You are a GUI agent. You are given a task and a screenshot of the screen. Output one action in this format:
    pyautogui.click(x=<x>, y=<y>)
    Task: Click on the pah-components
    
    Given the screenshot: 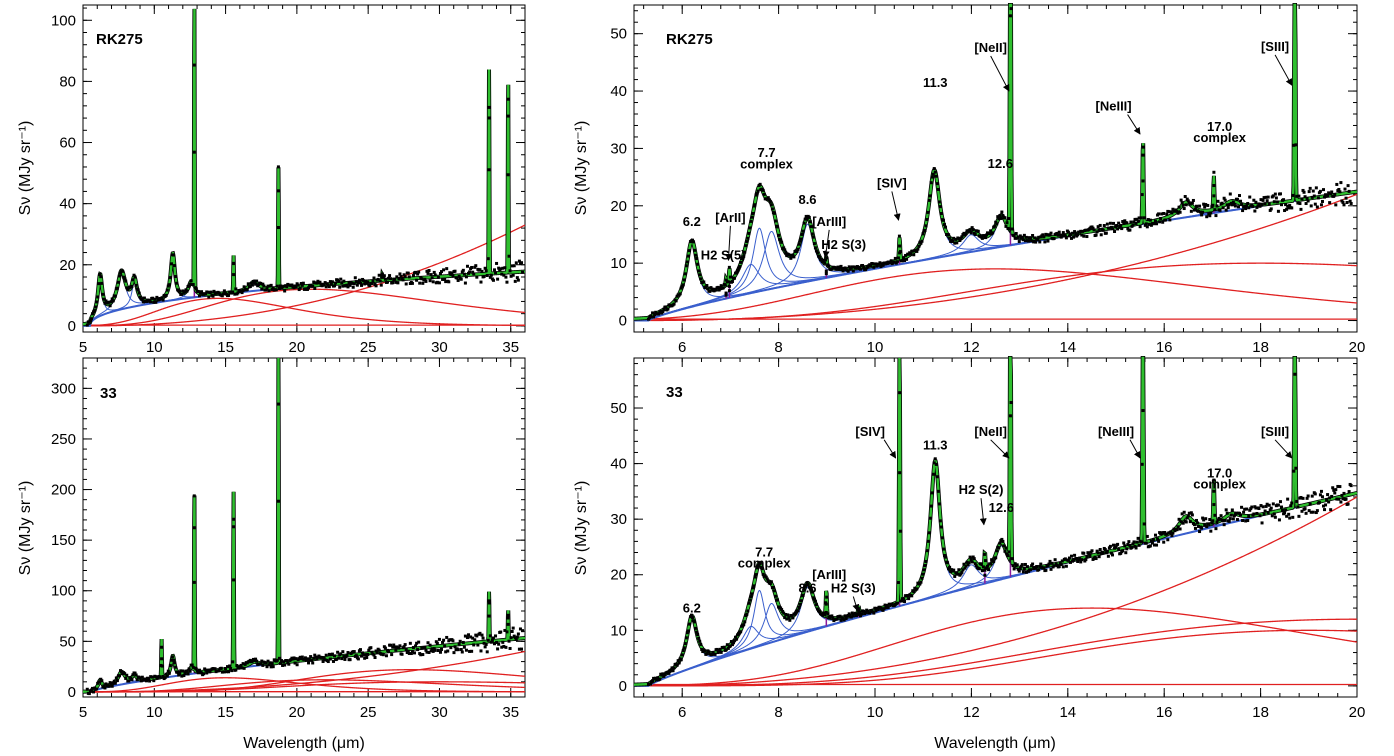 What is the action you would take?
    pyautogui.click(x=995, y=246)
    